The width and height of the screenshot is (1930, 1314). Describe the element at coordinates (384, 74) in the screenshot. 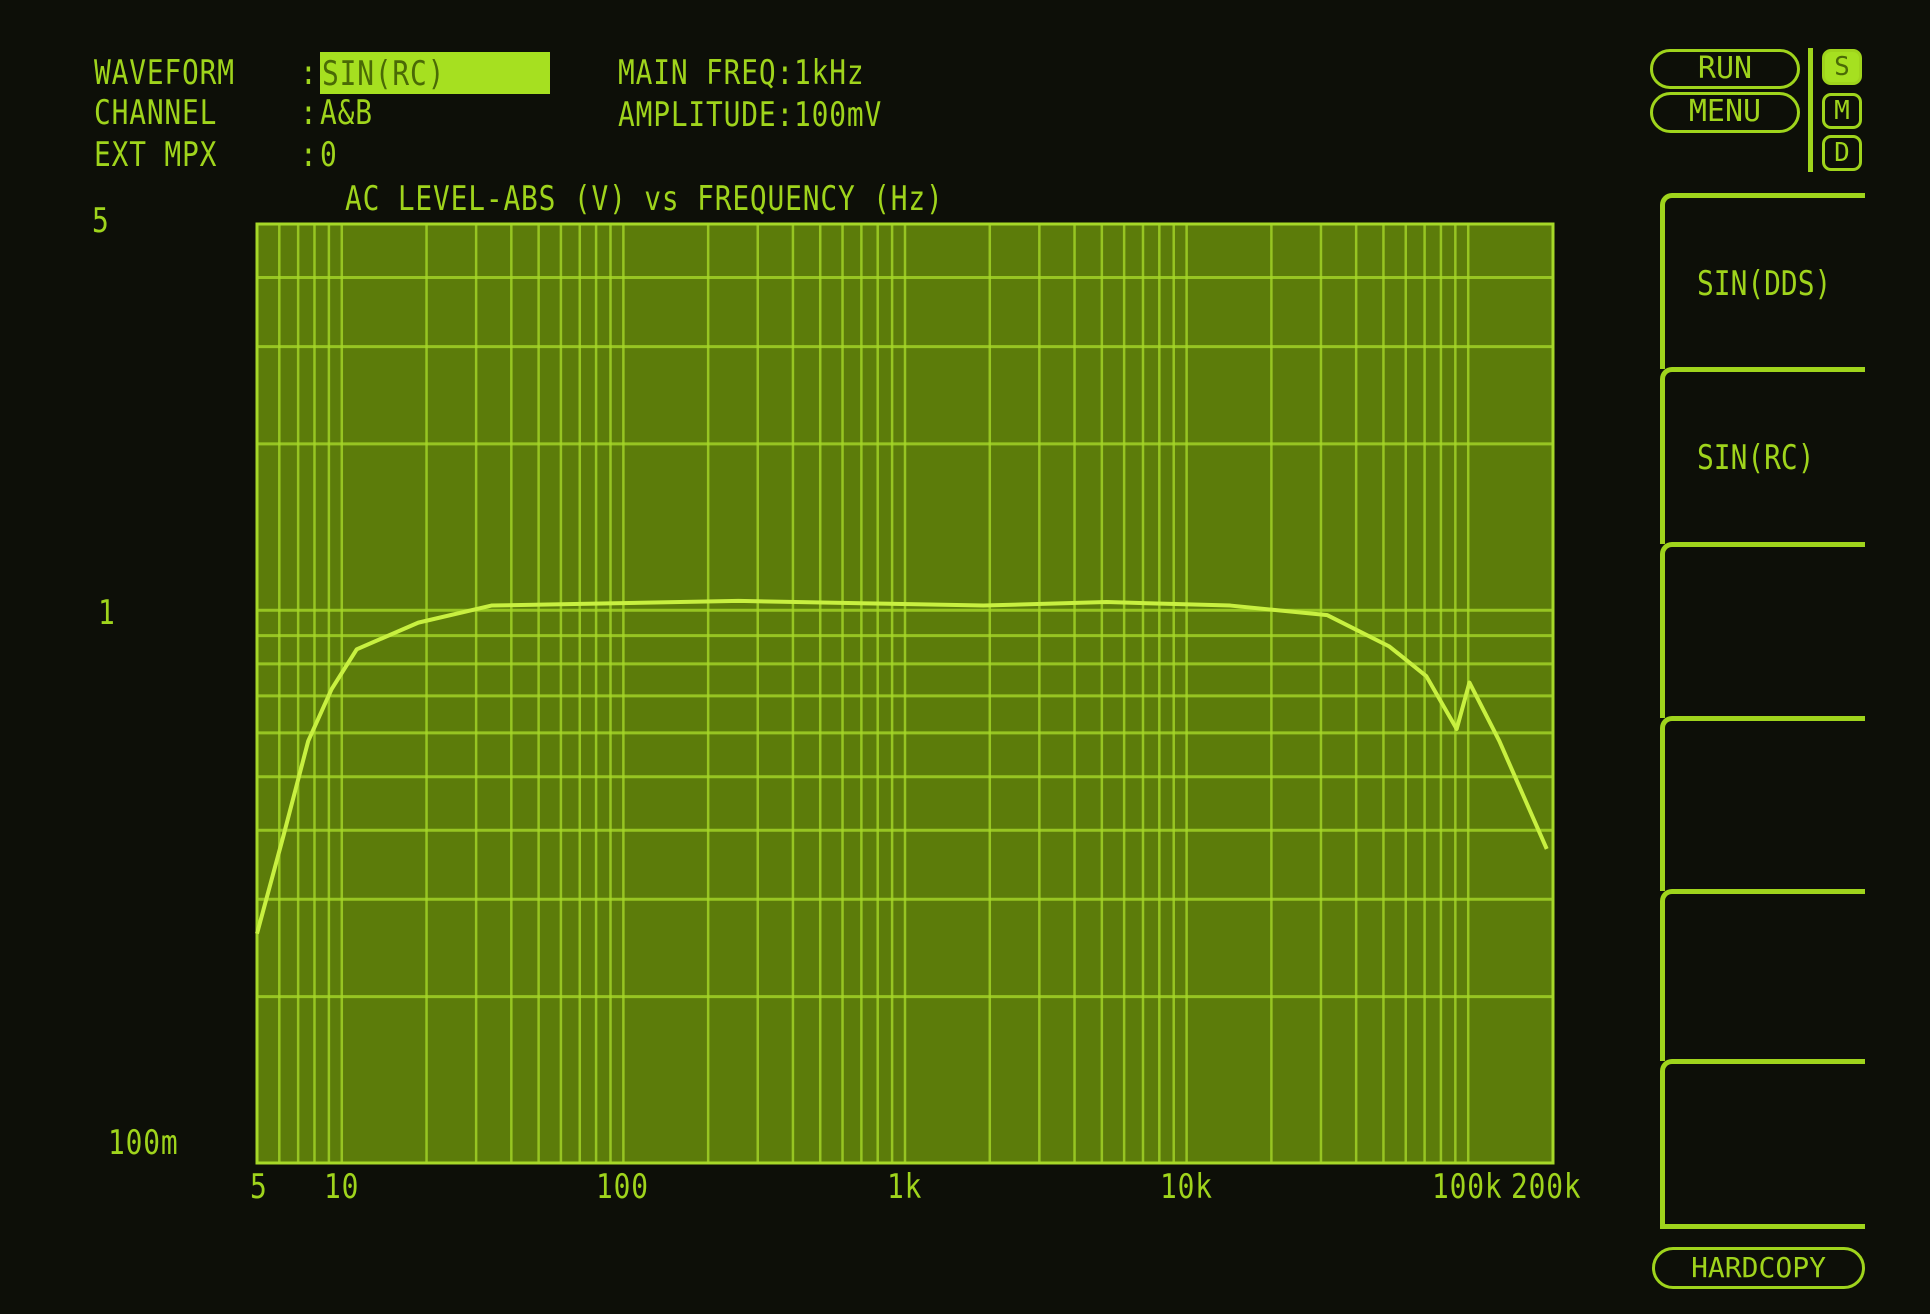

I see `waveform-value: SIN(RC)` at that location.